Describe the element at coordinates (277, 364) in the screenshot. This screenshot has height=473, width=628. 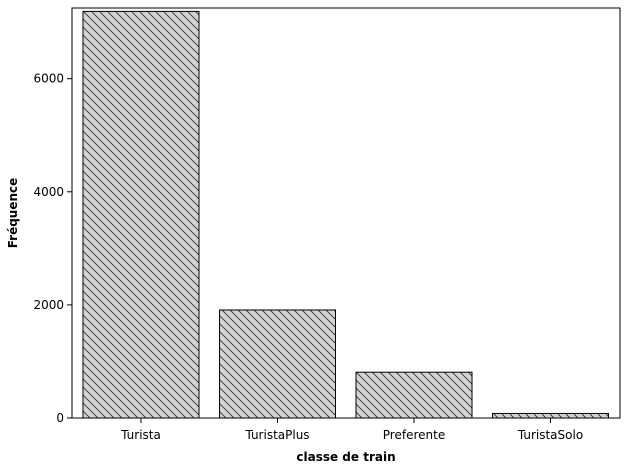
I see `bar-turistaplus` at that location.